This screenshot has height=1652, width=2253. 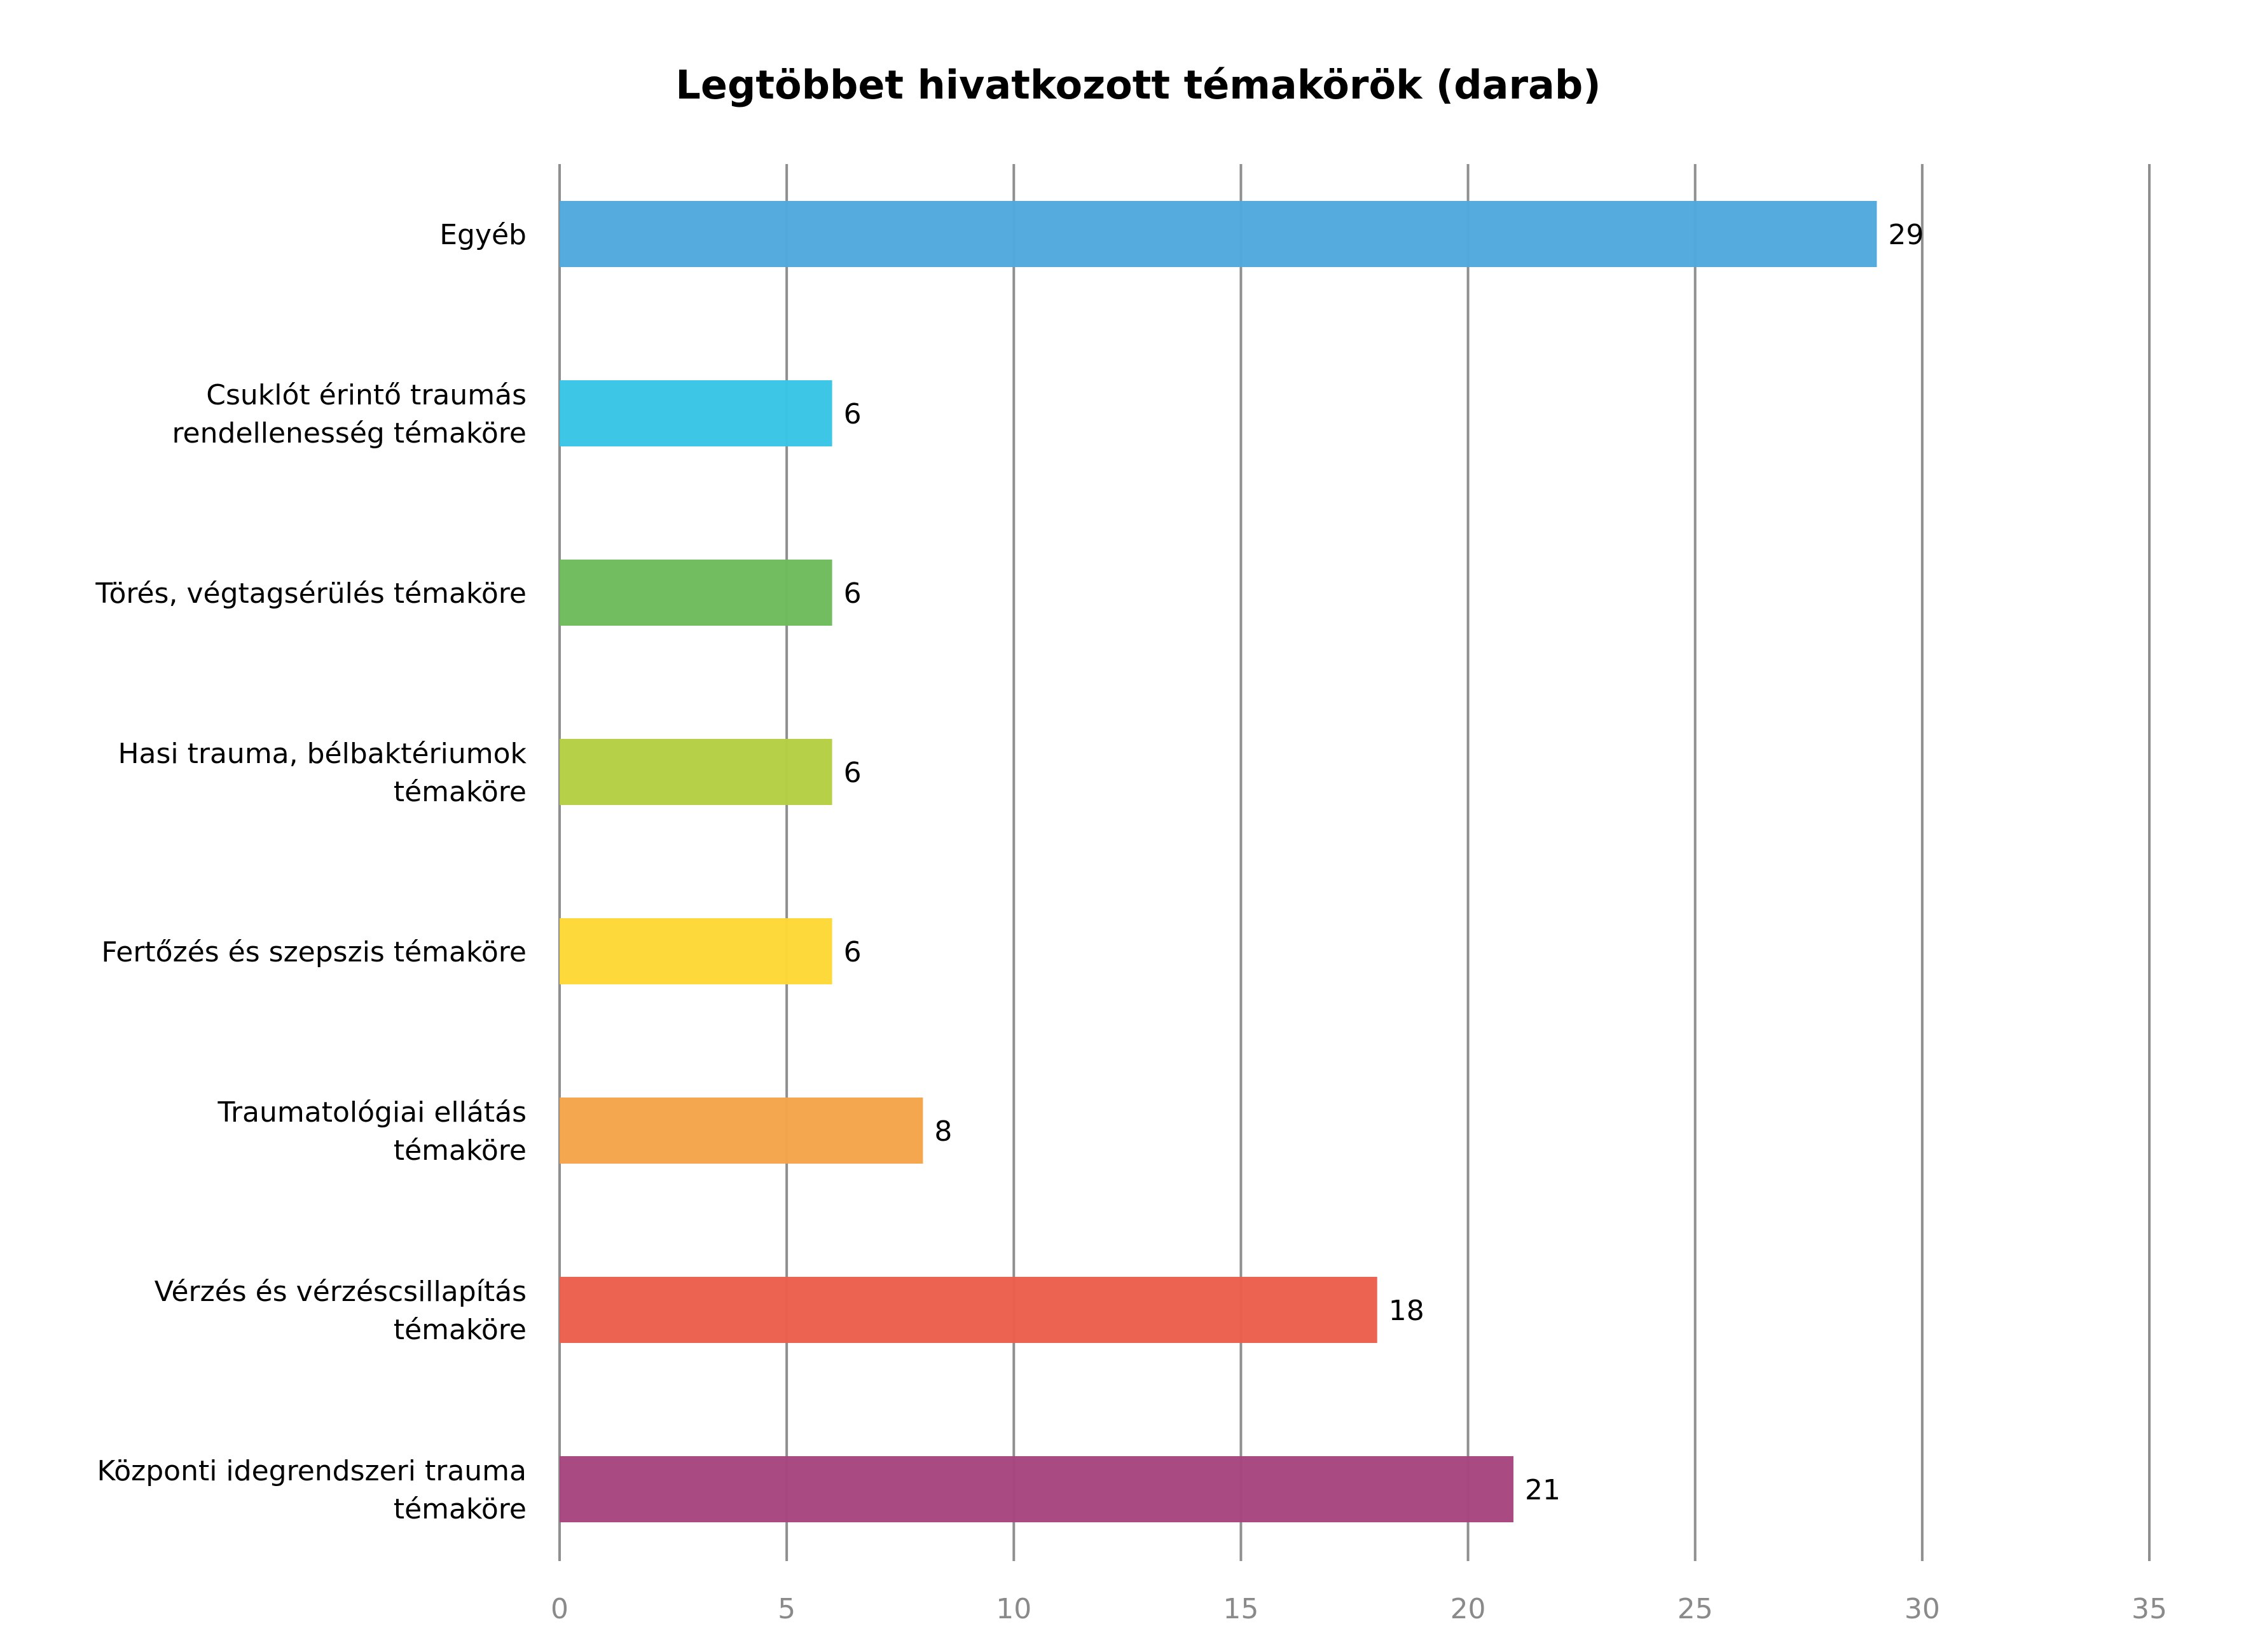 What do you see at coordinates (1406, 1311) in the screenshot?
I see `value-label-6: 18` at bounding box center [1406, 1311].